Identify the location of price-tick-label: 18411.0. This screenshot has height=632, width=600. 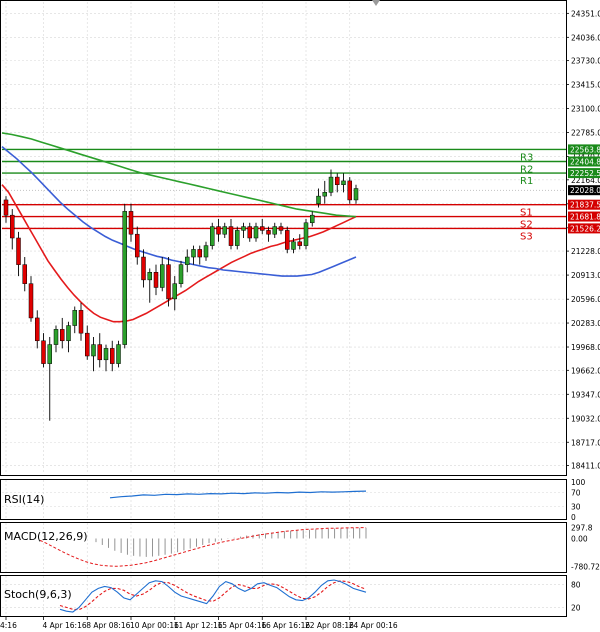
(585, 466).